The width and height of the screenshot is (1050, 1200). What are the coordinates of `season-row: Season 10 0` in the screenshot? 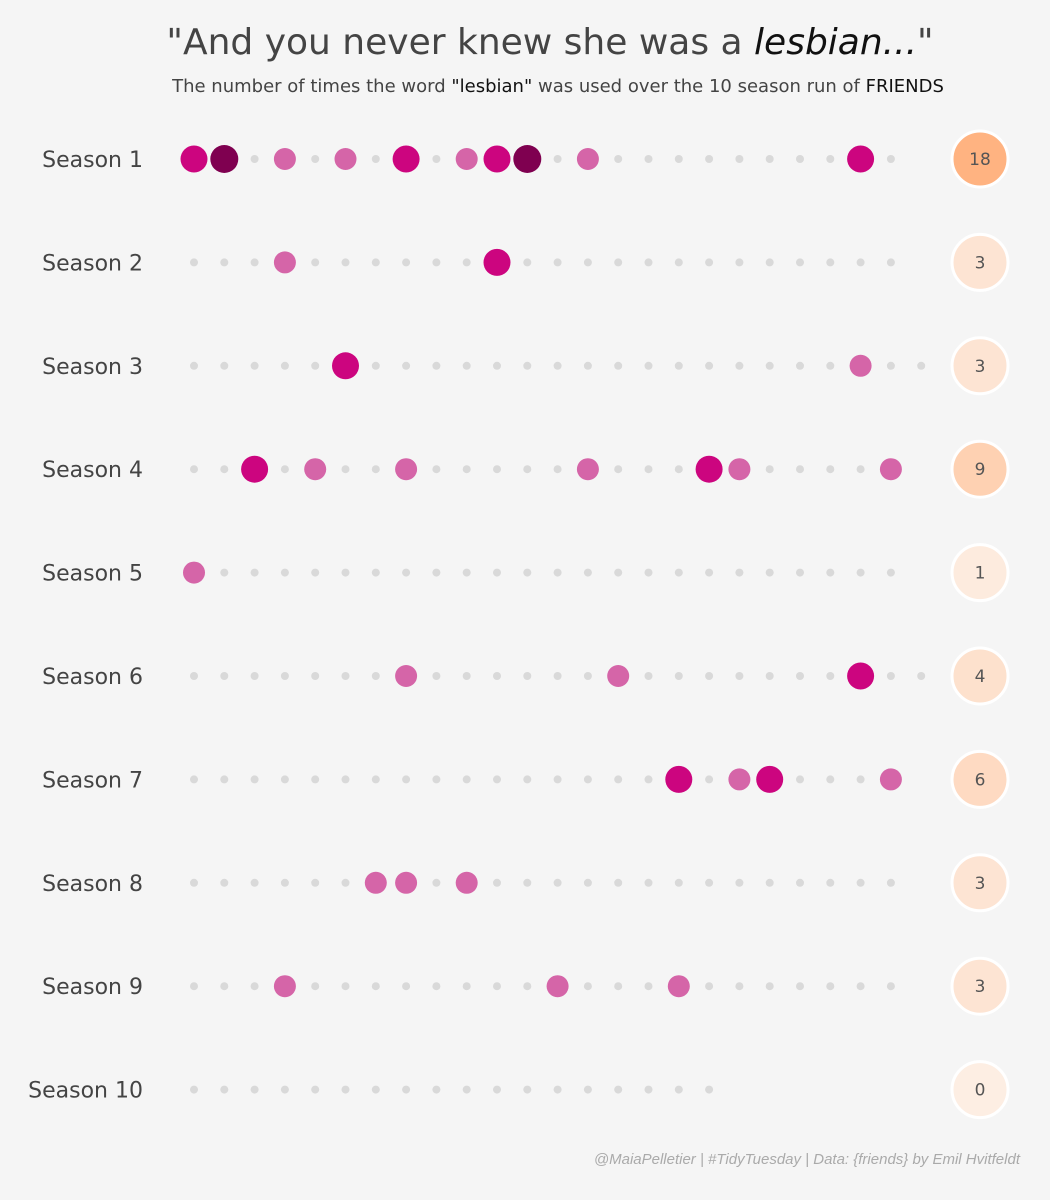 It's located at (519, 1090).